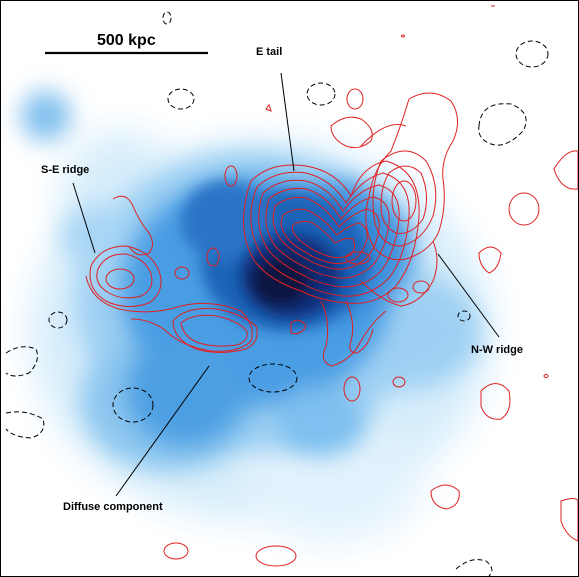 The image size is (579, 577). I want to click on label-nw-ridge: N-W ridge, so click(497, 350).